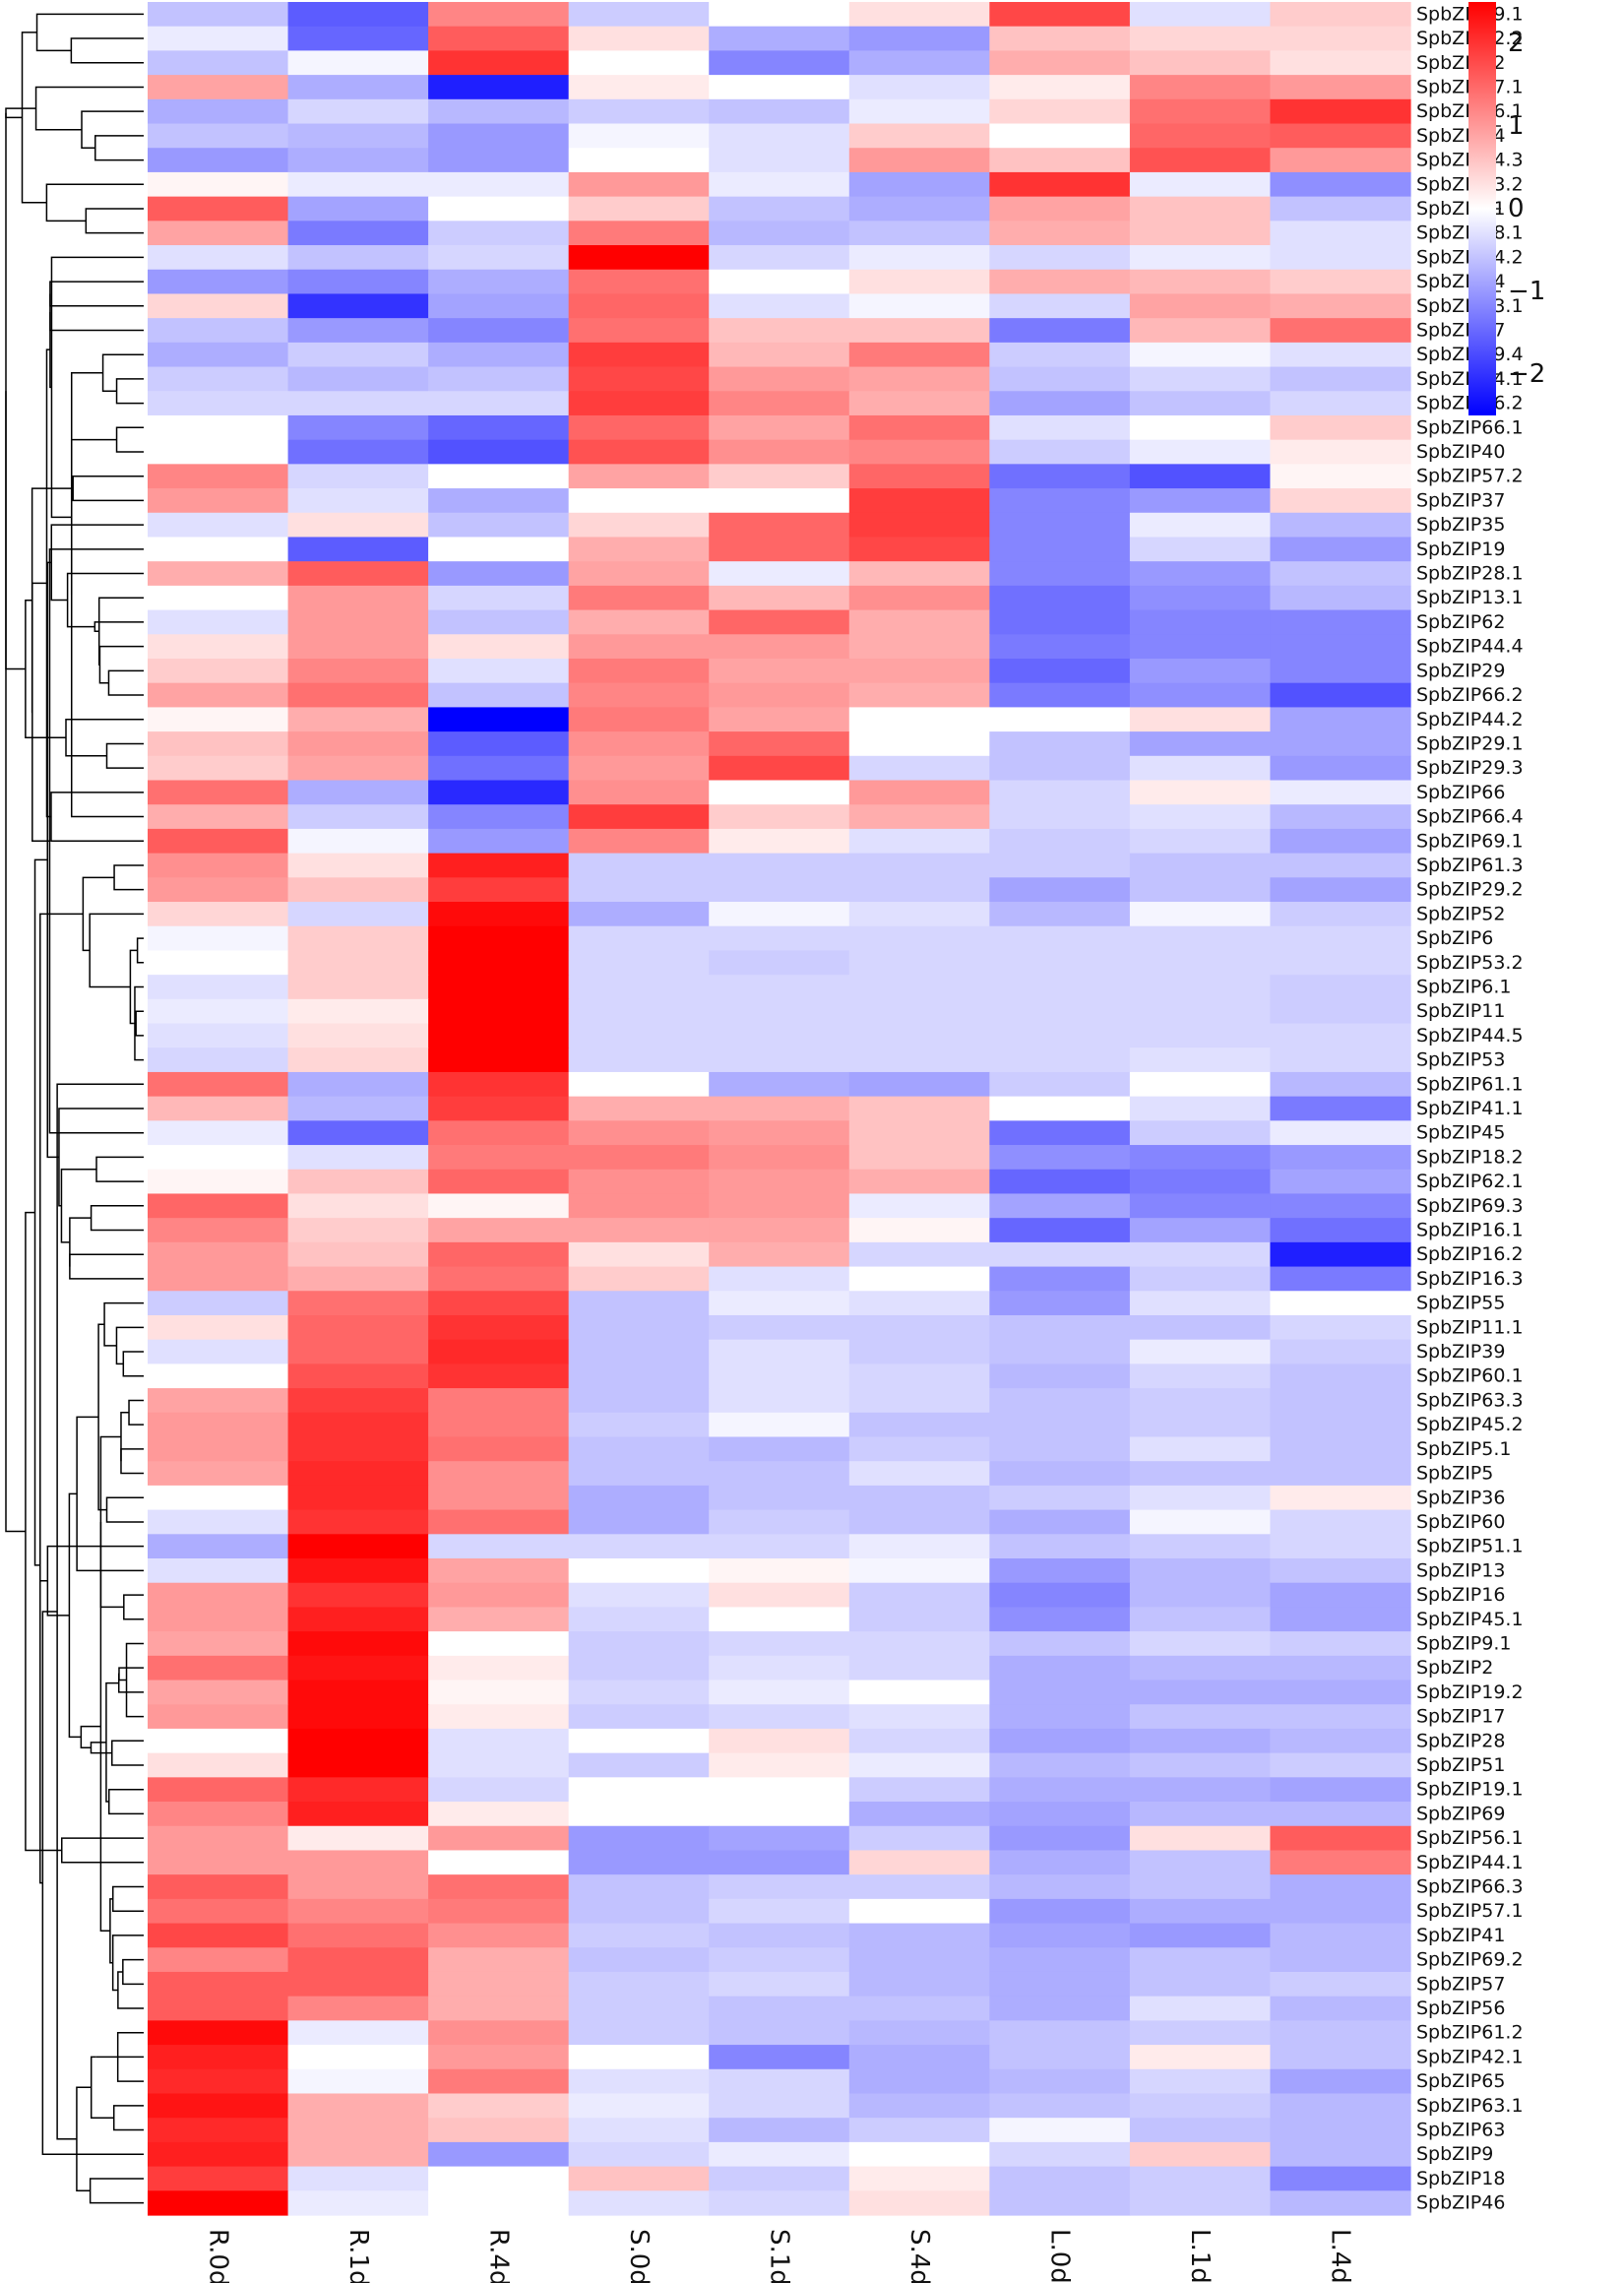 This screenshot has width=1624, height=2283. Describe the element at coordinates (1470, 2106) in the screenshot. I see `row-label: SpbZIP63.1` at that location.